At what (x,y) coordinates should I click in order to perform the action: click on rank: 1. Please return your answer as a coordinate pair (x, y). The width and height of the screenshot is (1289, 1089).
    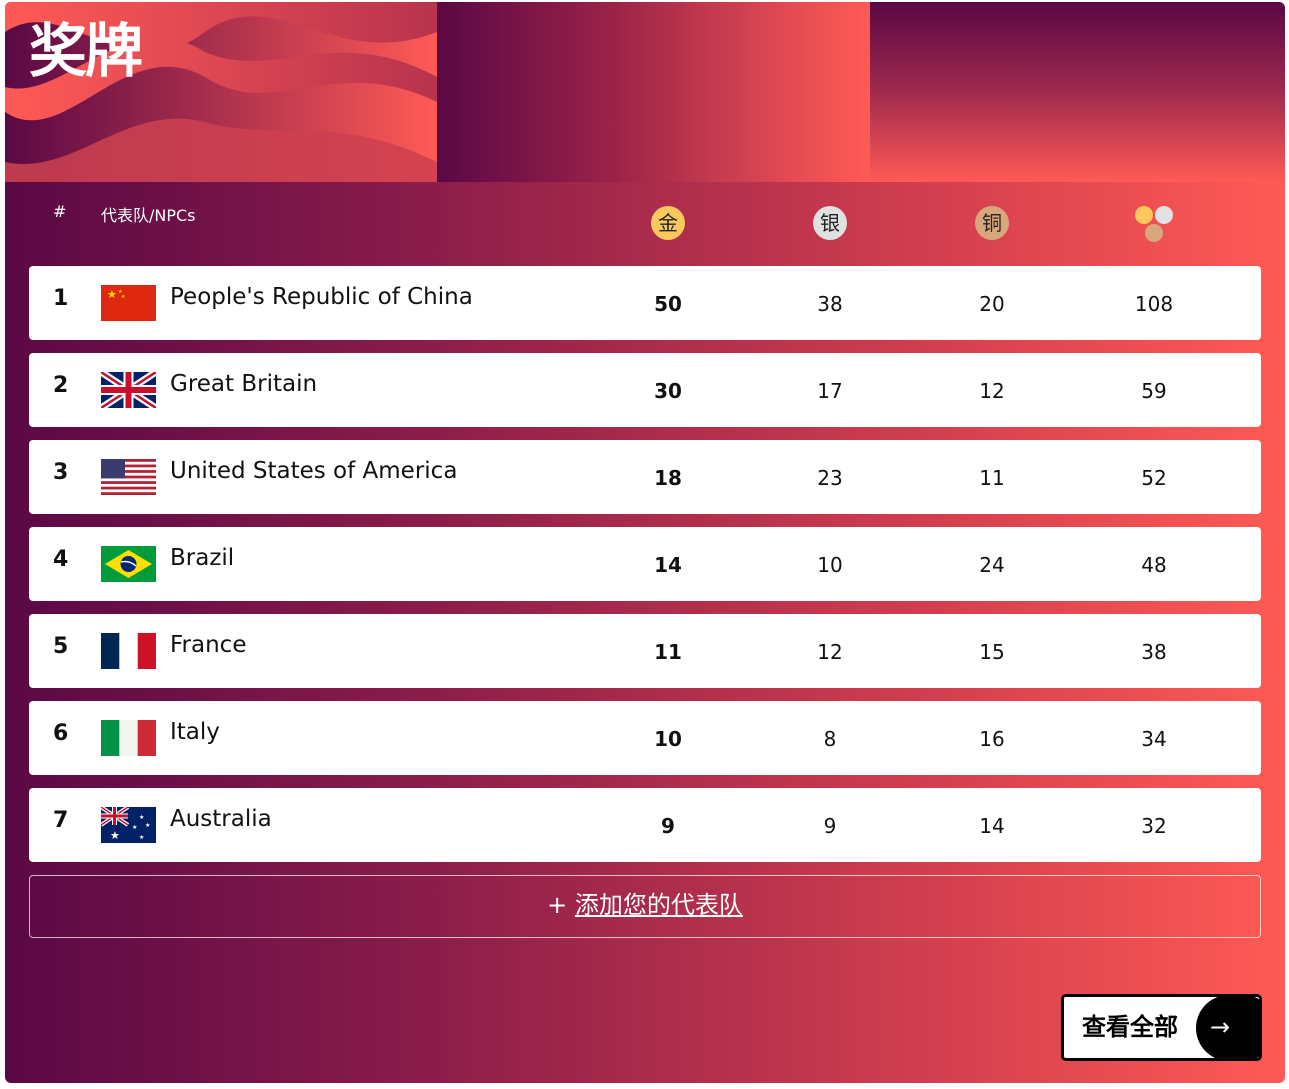
    Looking at the image, I should click on (61, 298).